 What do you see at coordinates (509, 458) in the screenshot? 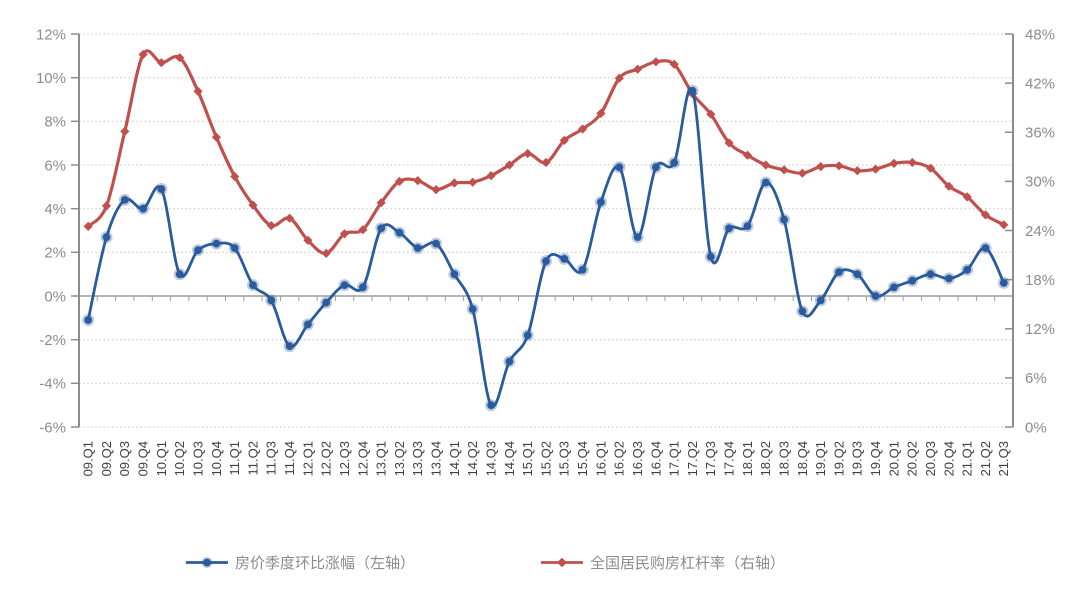
I see `x-axis-tick-label: 14.Q4` at bounding box center [509, 458].